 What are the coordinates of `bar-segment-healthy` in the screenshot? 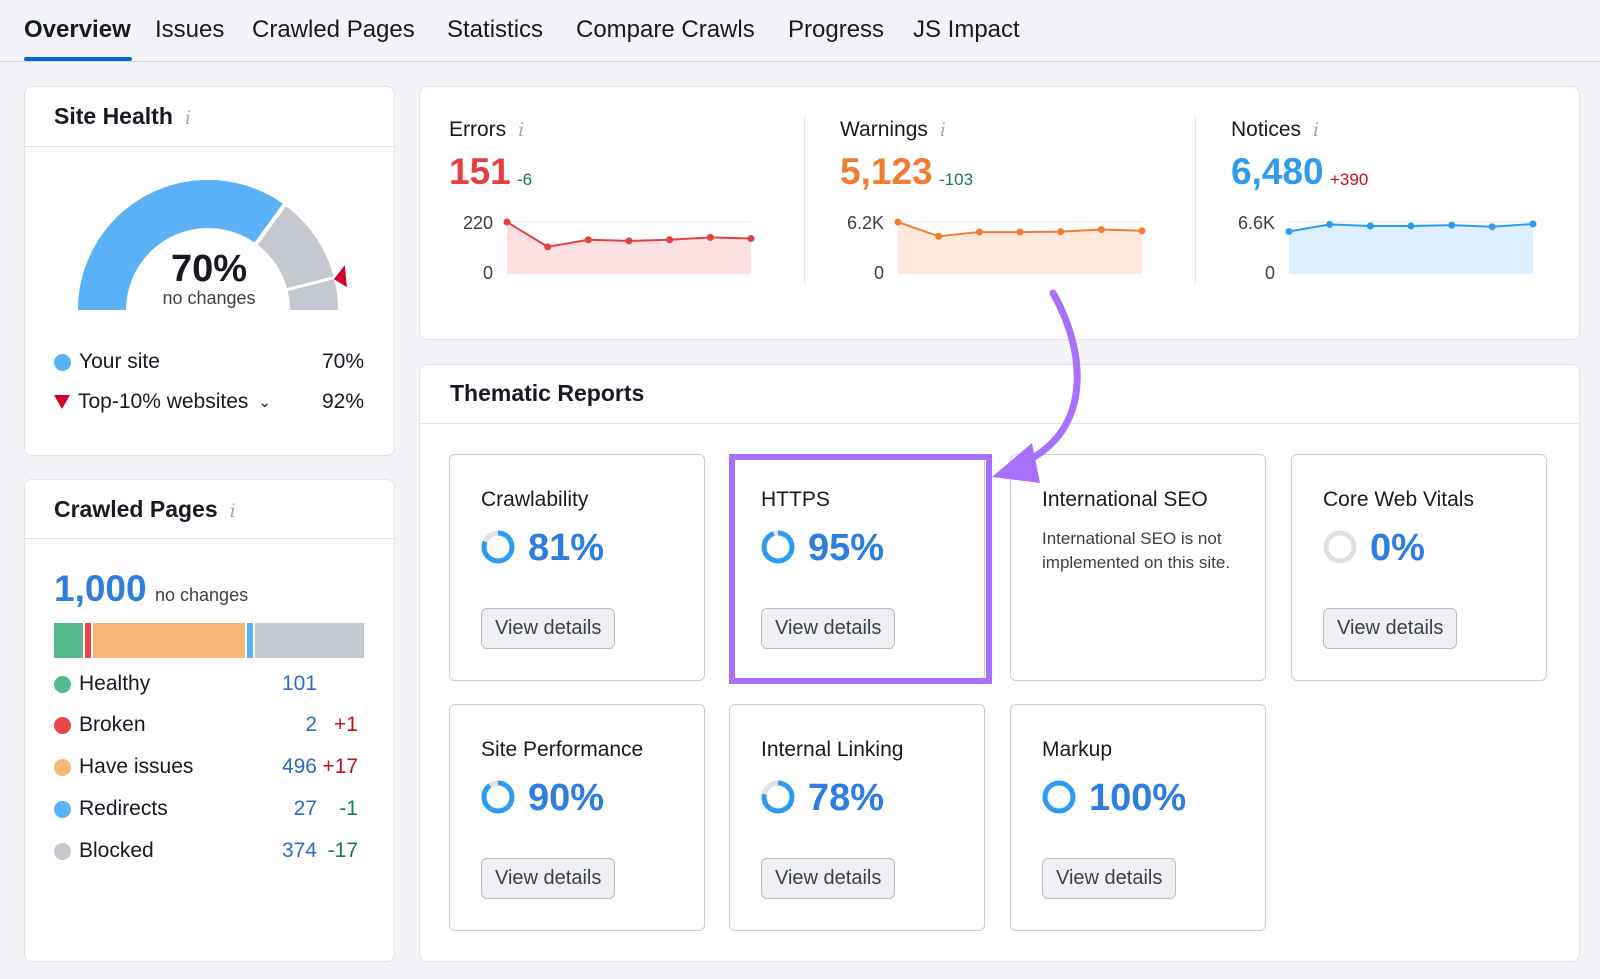 It's located at (69, 640).